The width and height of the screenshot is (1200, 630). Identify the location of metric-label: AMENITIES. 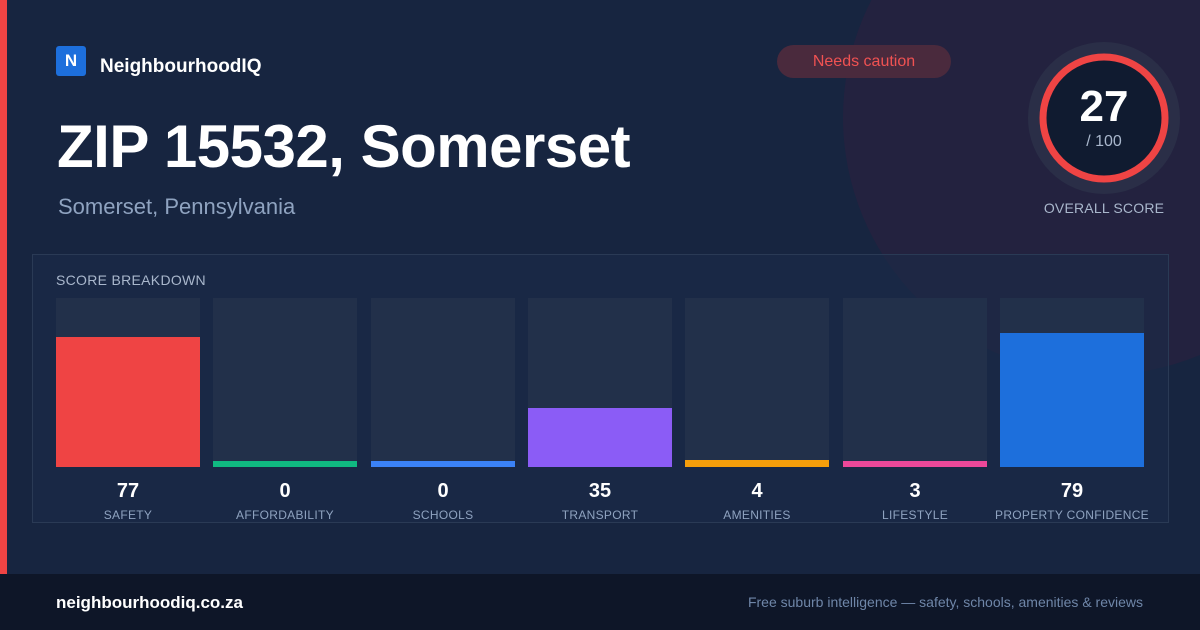
(757, 515).